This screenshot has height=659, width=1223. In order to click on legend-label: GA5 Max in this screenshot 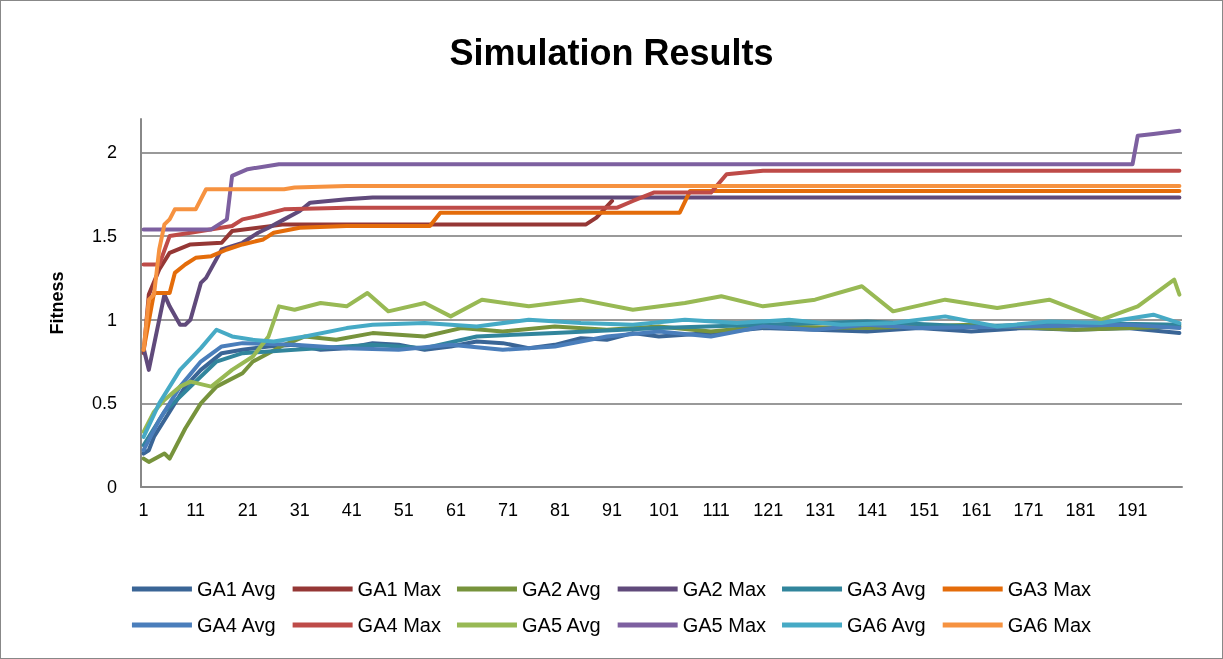, I will do `click(724, 625)`.